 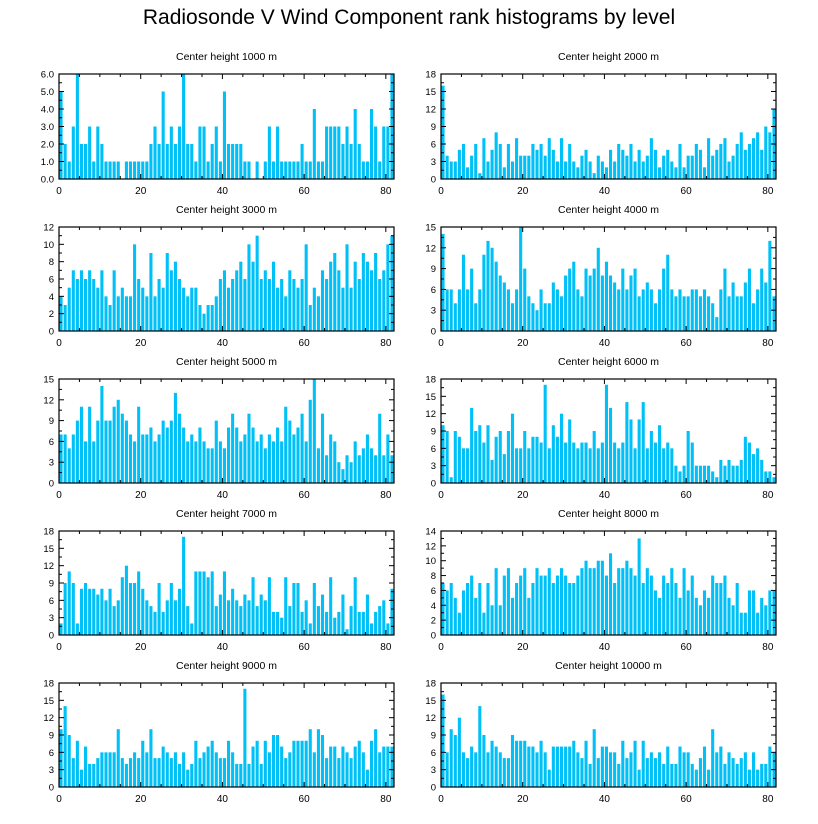 What do you see at coordinates (601, 580) in the screenshot?
I see `histogram-panel: Center height 8000 m 0 20 40 60 80 0 2 4 6 8 10 12 14` at bounding box center [601, 580].